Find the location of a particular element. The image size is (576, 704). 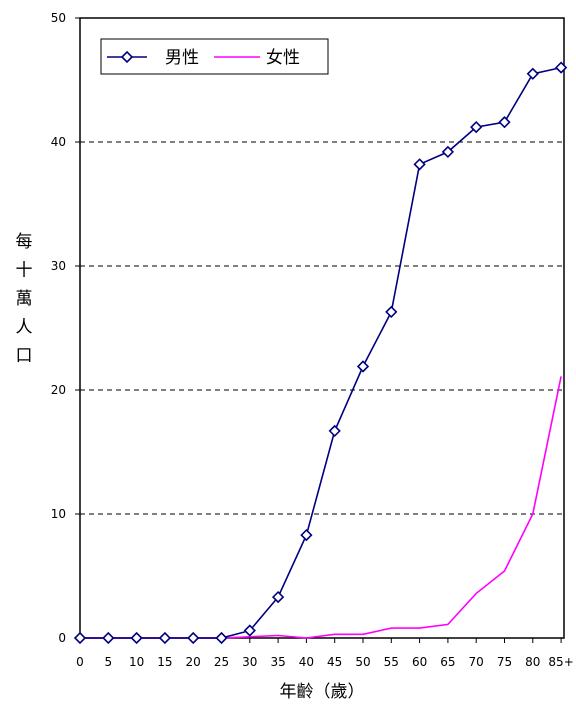

x-tick-label: 55 is located at coordinates (391, 662).